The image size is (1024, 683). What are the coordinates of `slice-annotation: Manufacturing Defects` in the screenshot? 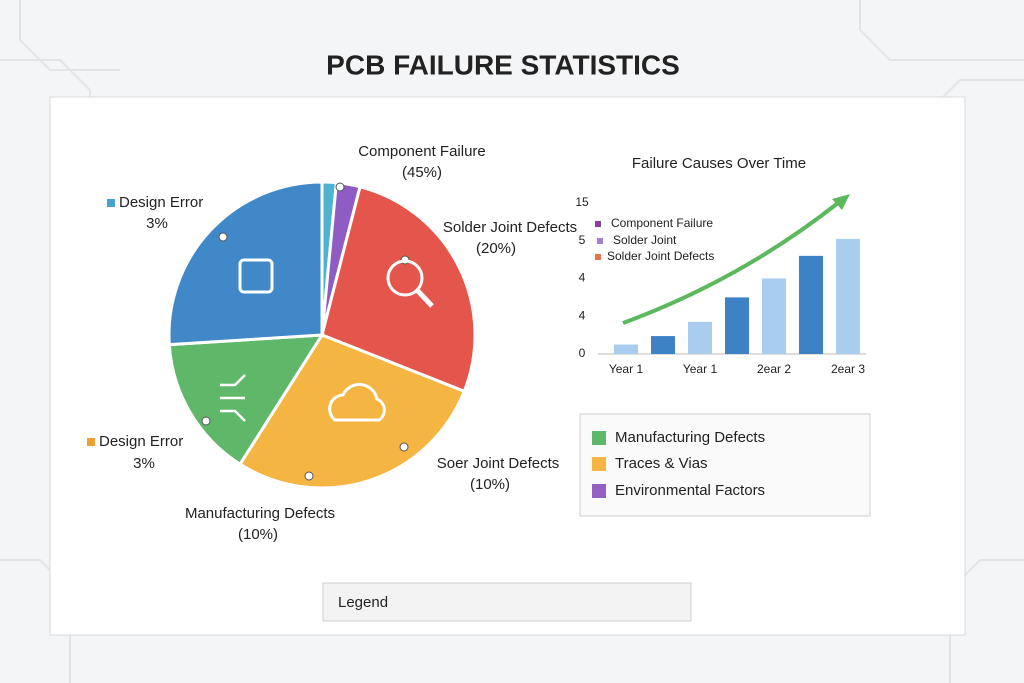 It's located at (260, 513).